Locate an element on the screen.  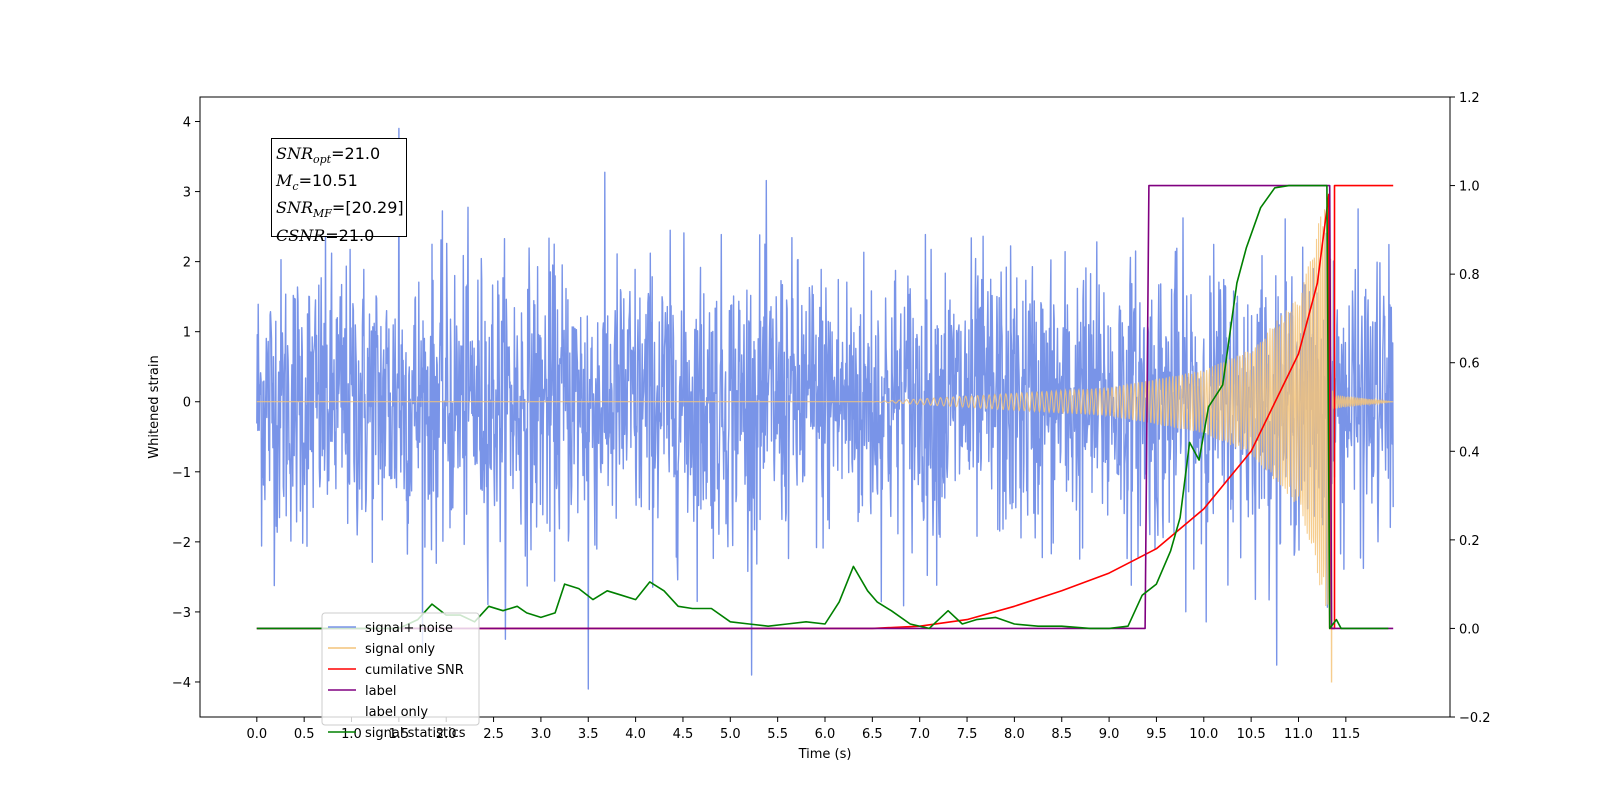
x-tick-label: 11.5 is located at coordinates (1345, 734).